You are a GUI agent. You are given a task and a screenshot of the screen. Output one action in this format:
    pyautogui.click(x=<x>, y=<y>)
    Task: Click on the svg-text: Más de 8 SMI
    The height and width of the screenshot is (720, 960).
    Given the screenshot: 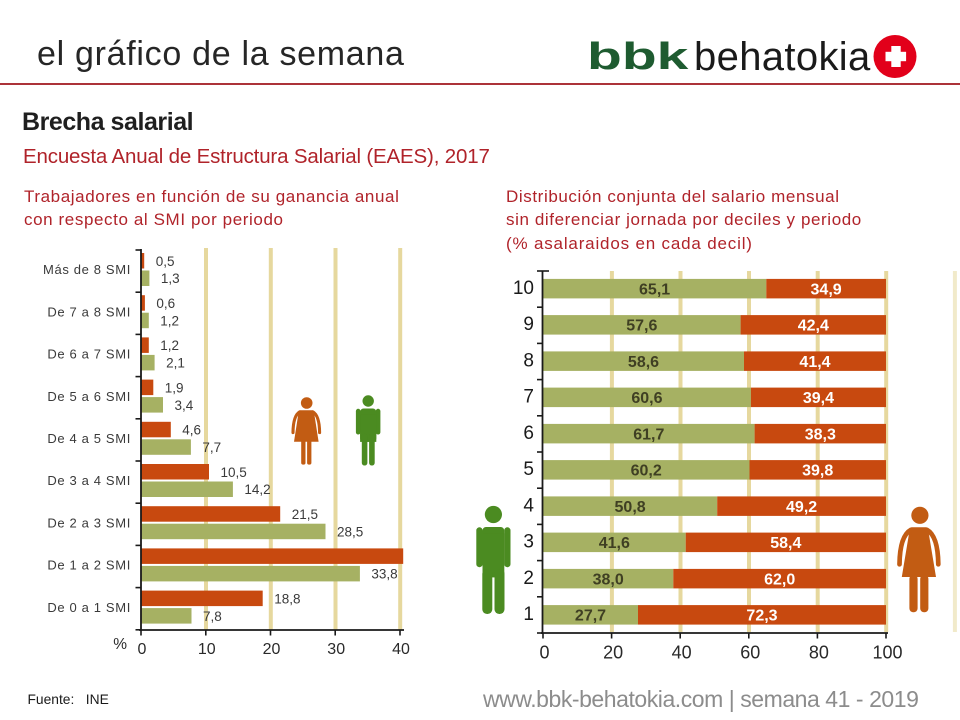 What is the action you would take?
    pyautogui.click(x=87, y=269)
    